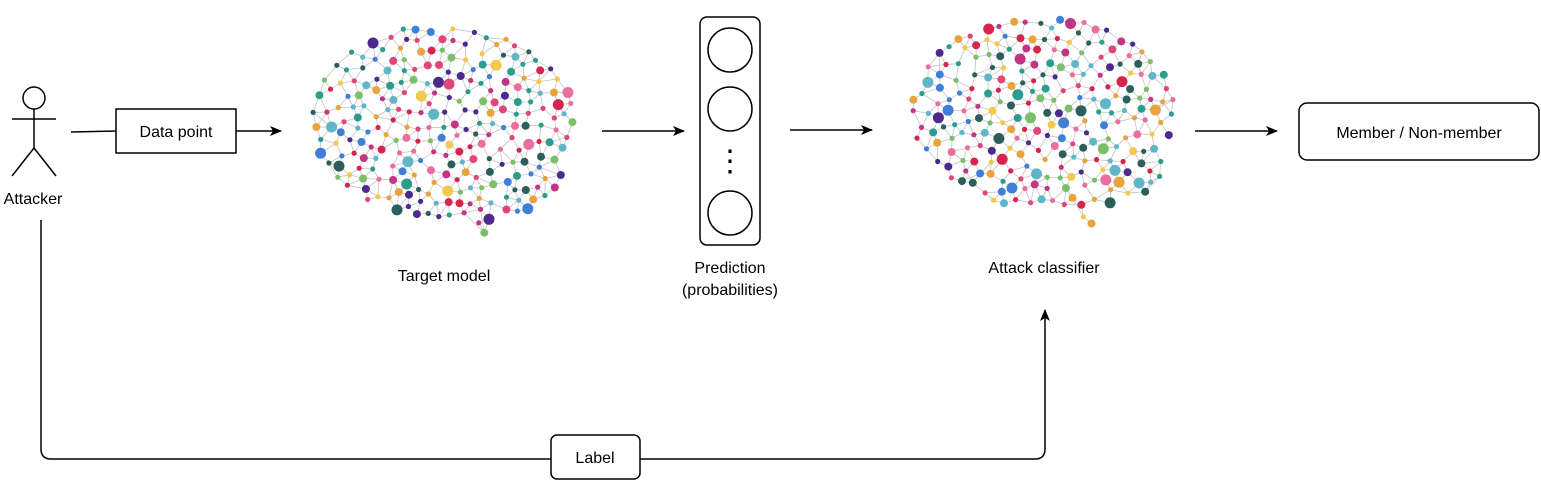  What do you see at coordinates (33, 199) in the screenshot?
I see `attacker-label: Attacker` at bounding box center [33, 199].